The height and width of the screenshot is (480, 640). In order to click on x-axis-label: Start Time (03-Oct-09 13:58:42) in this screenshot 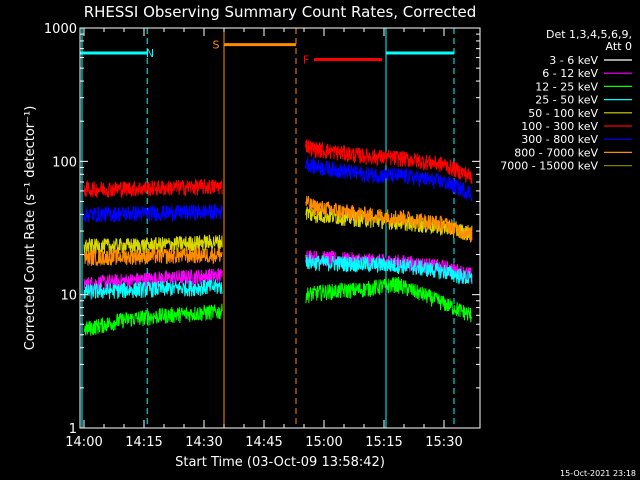, I will do `click(280, 462)`.